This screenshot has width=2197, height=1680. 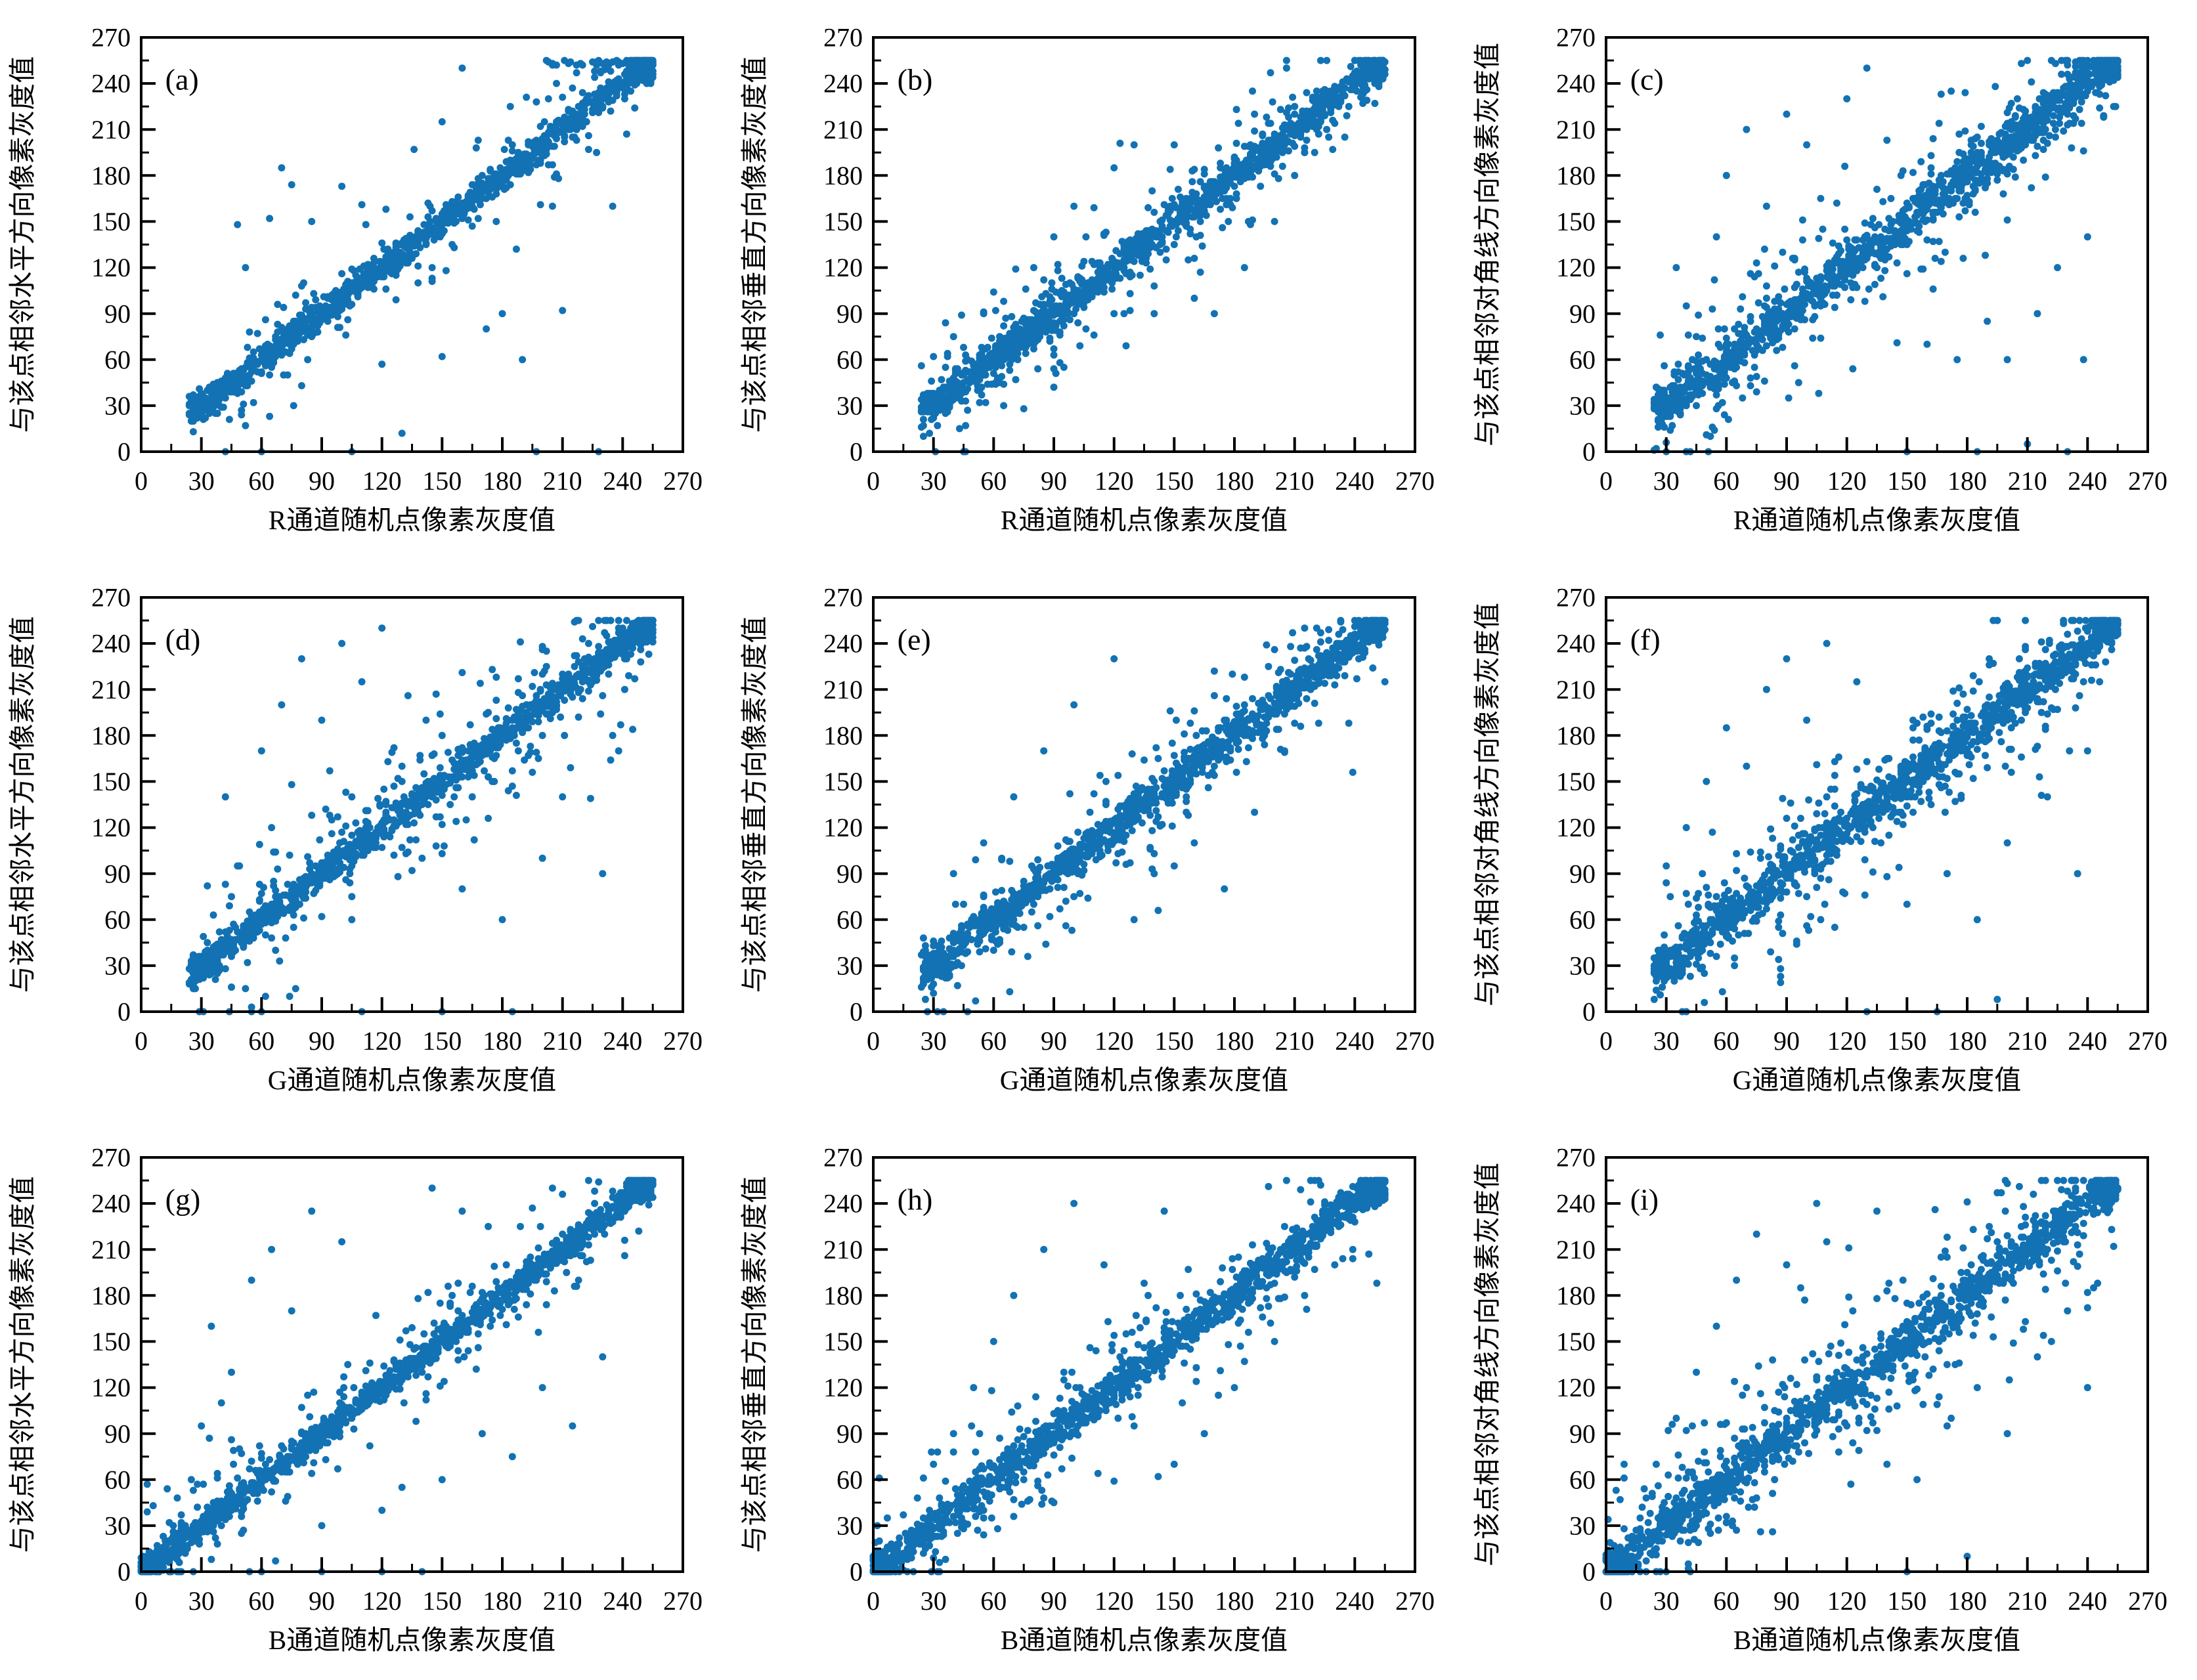 What do you see at coordinates (1645, 640) in the screenshot?
I see `subplot-tag: (f)` at bounding box center [1645, 640].